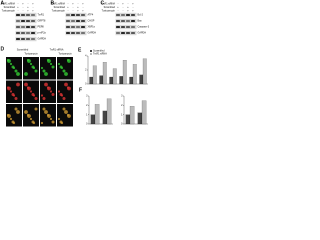 This screenshot has height=240, width=320. Describe the element at coordinates (31, 54) in the screenshot. I see `image-subcolumn: Tunicamycin` at that location.